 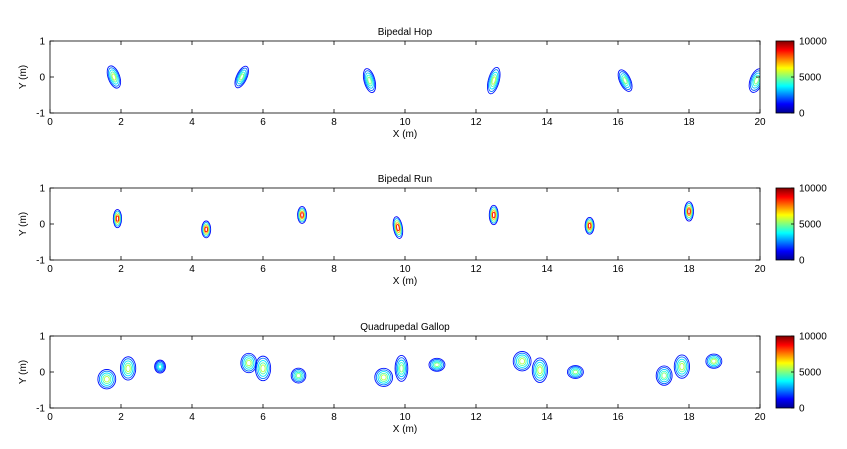 I want to click on y-tick-label: 0, so click(x=42, y=373).